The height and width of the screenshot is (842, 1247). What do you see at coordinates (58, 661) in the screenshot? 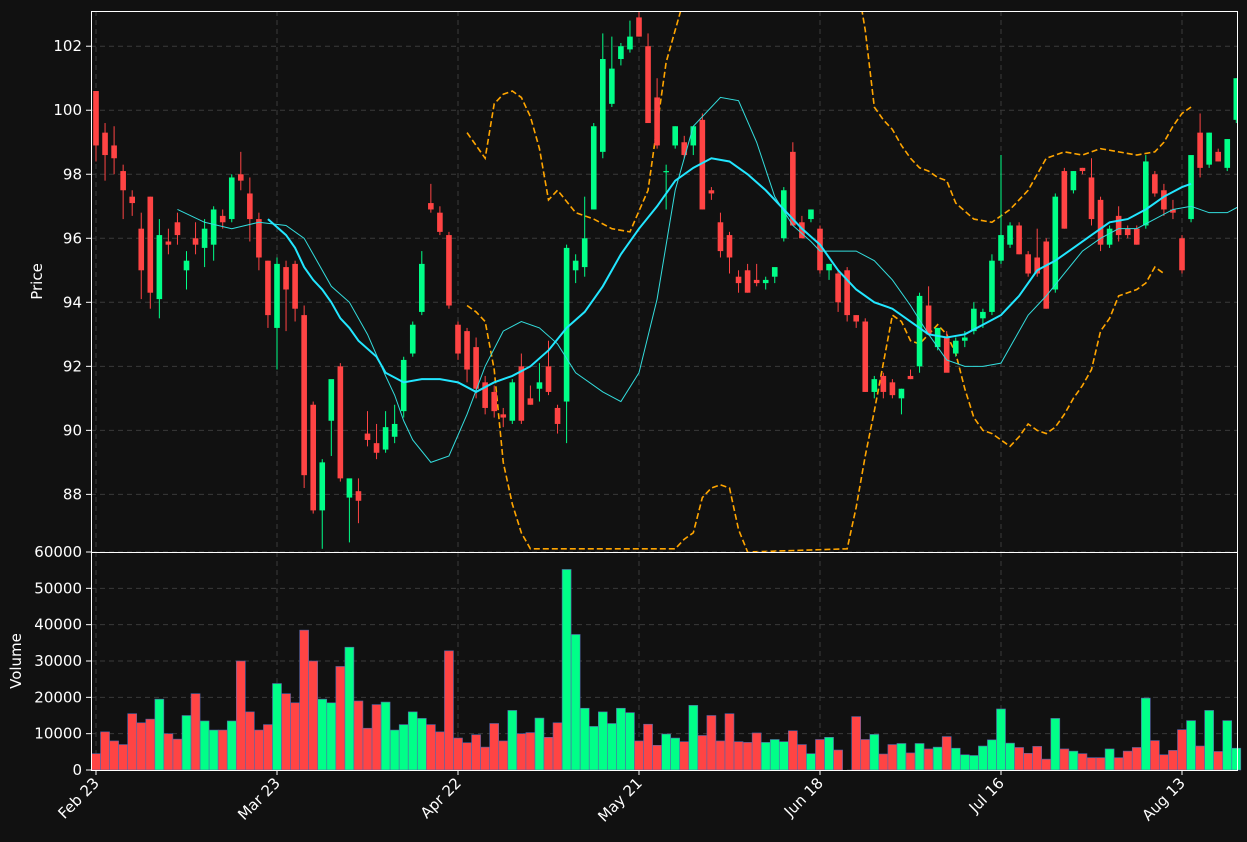
I see `volume-tick-label: 30000` at bounding box center [58, 661].